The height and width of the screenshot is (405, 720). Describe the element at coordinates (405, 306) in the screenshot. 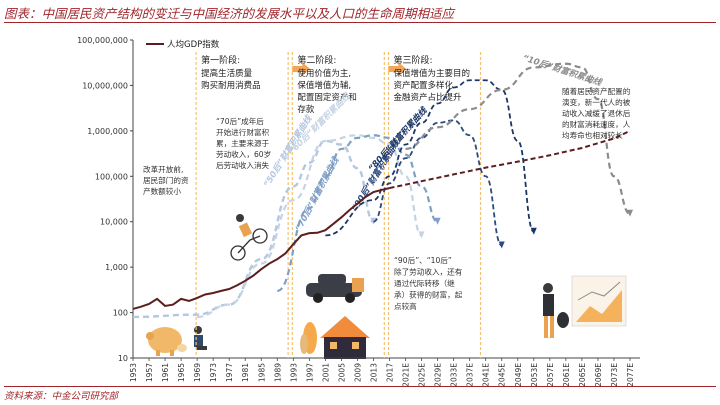

I see `annotation-gen90: 点较高` at that location.